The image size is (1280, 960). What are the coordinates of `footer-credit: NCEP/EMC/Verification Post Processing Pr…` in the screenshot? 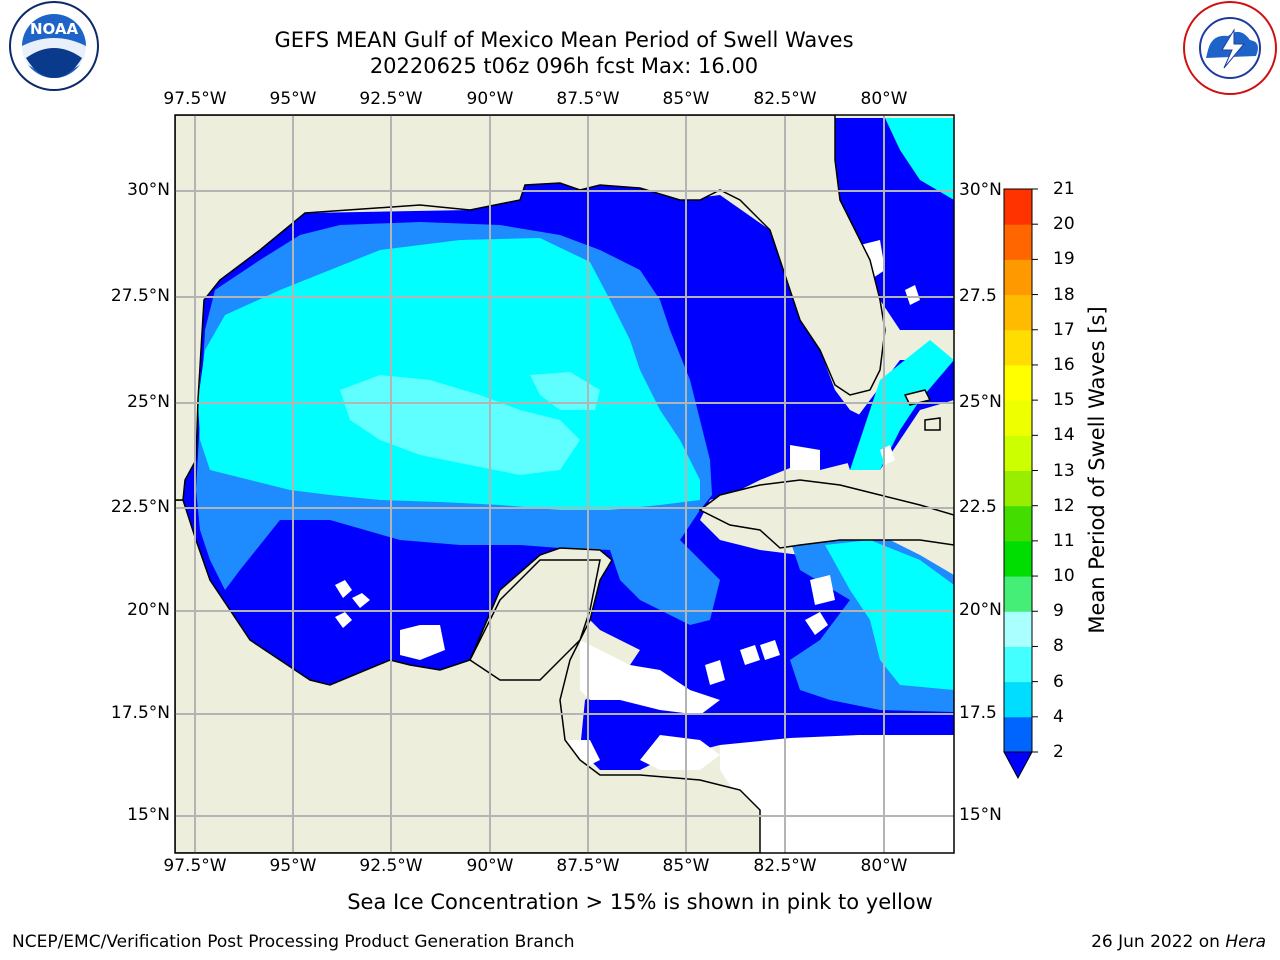 It's located at (293, 942).